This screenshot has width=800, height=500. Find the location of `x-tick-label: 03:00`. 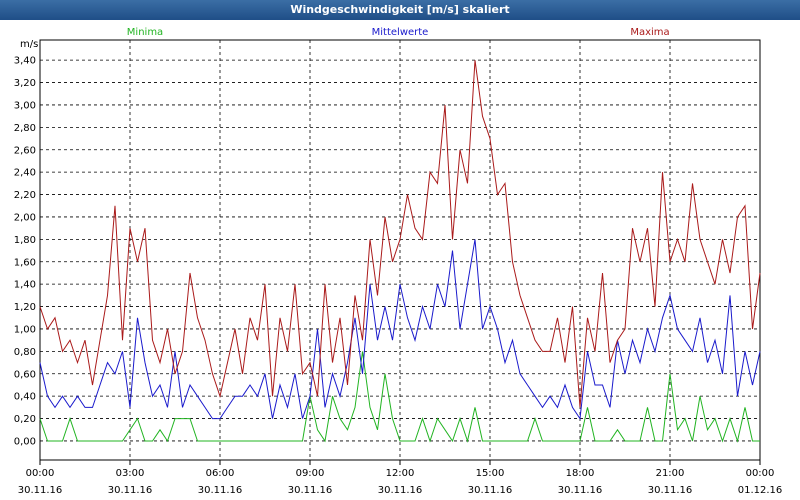

x-tick-label: 03:00 is located at coordinates (130, 473).